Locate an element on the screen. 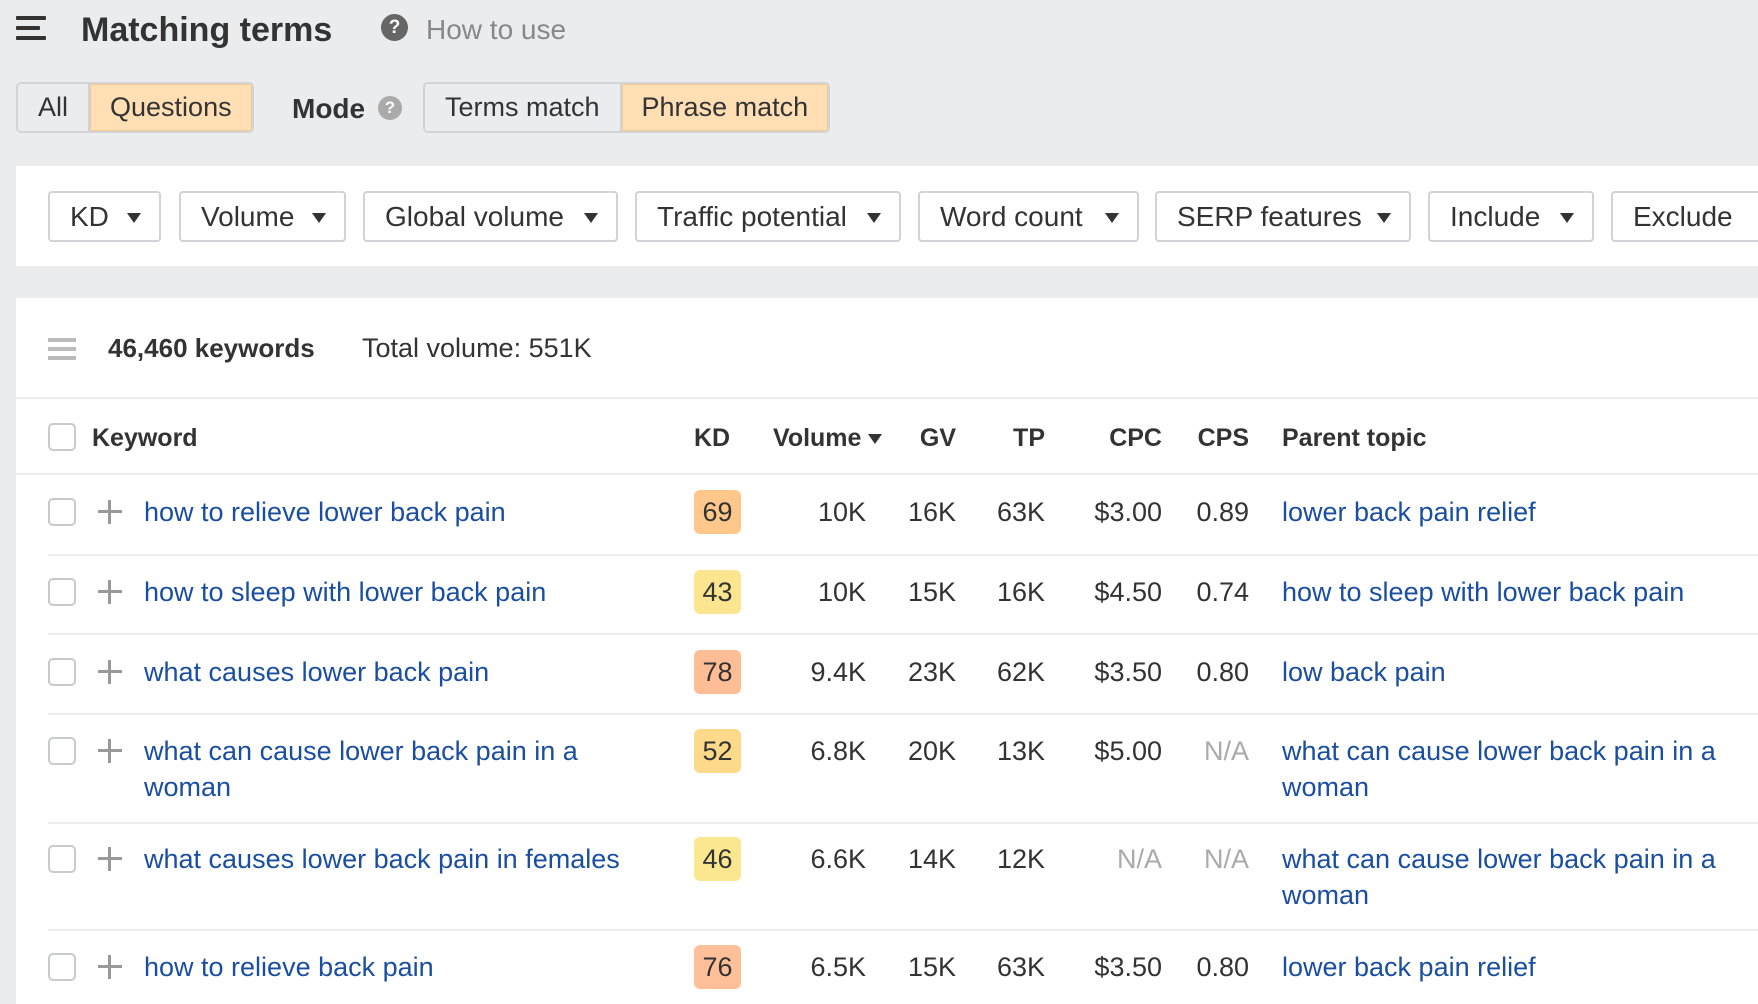 This screenshot has width=1758, height=1004. filter-volume: Volume is located at coordinates (262, 216).